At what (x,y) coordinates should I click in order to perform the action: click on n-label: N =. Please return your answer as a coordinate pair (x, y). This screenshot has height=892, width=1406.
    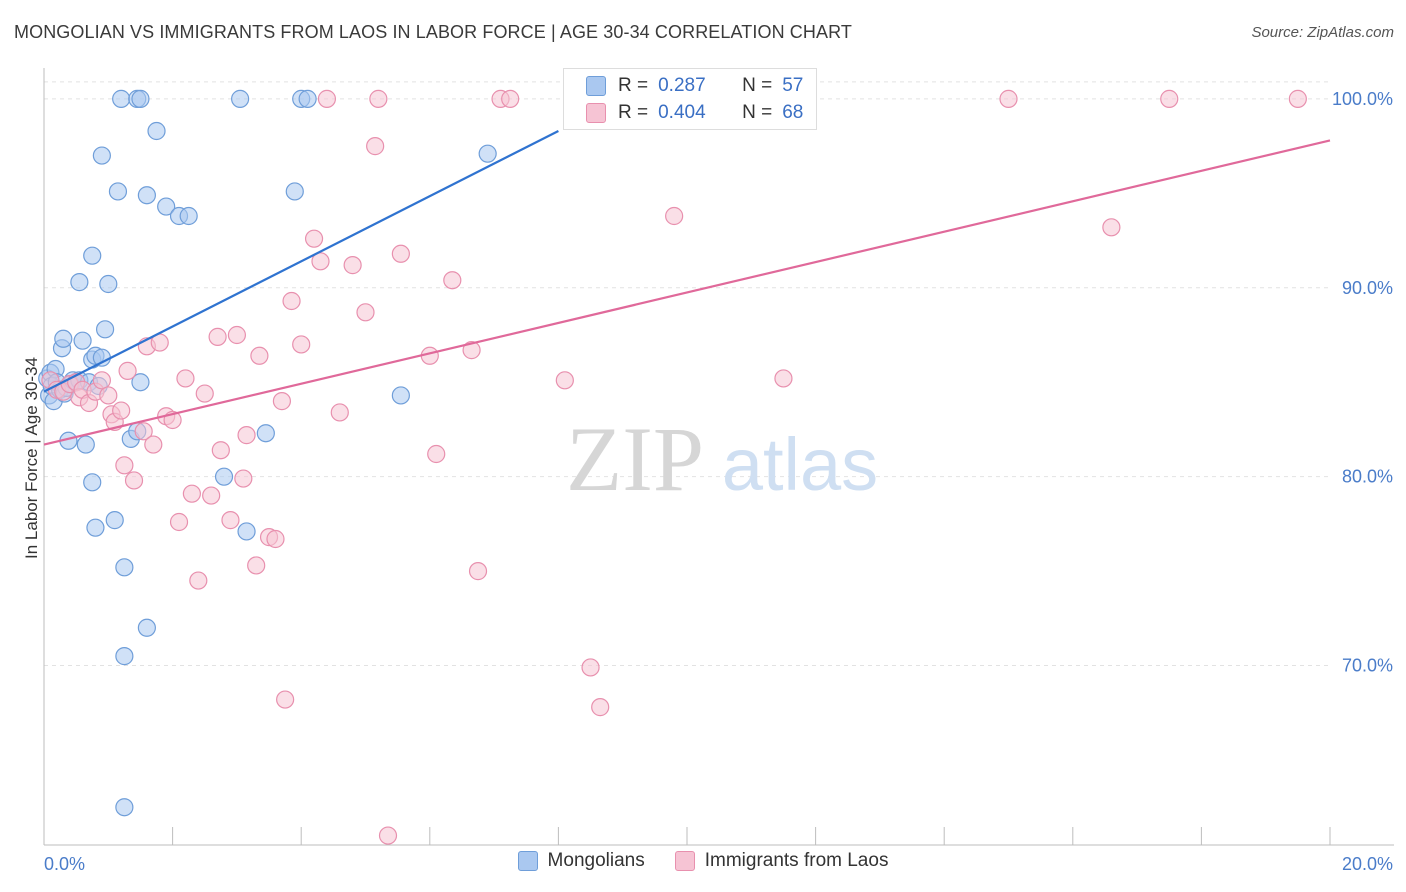
    Looking at the image, I should click on (757, 112).